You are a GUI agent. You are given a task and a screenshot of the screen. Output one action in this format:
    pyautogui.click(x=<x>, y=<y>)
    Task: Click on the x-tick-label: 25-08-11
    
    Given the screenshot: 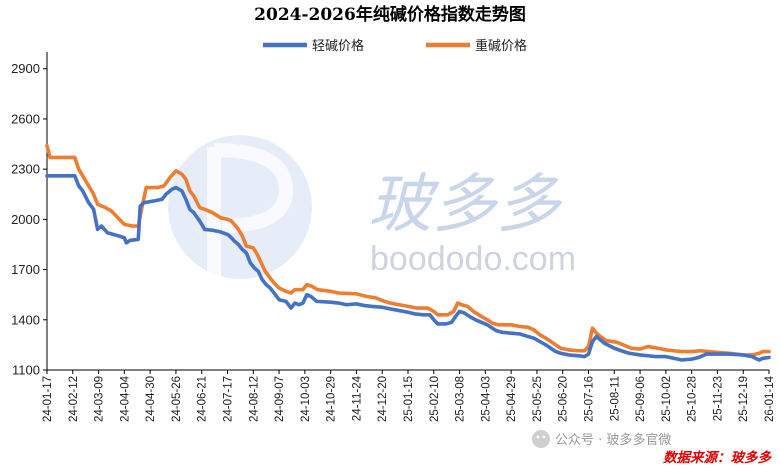 What is the action you would take?
    pyautogui.click(x=615, y=398)
    